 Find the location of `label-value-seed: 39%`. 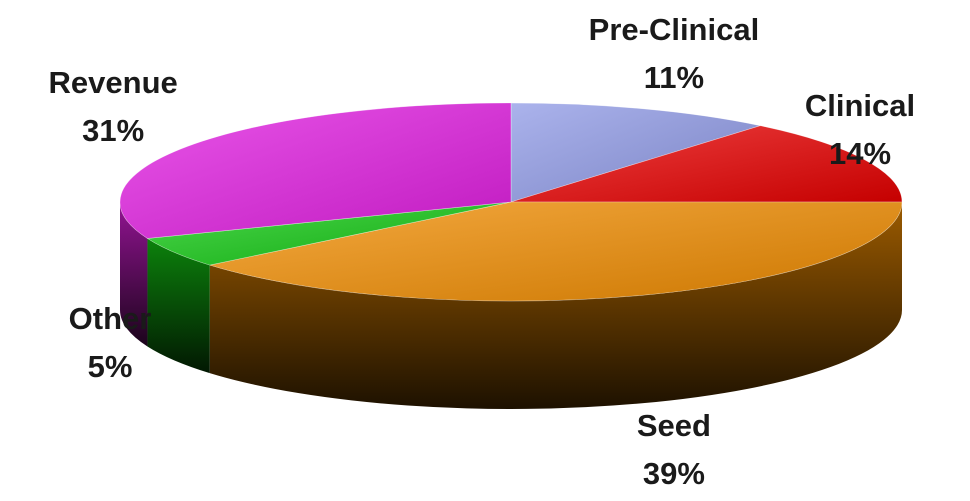

label-value-seed: 39% is located at coordinates (674, 473).